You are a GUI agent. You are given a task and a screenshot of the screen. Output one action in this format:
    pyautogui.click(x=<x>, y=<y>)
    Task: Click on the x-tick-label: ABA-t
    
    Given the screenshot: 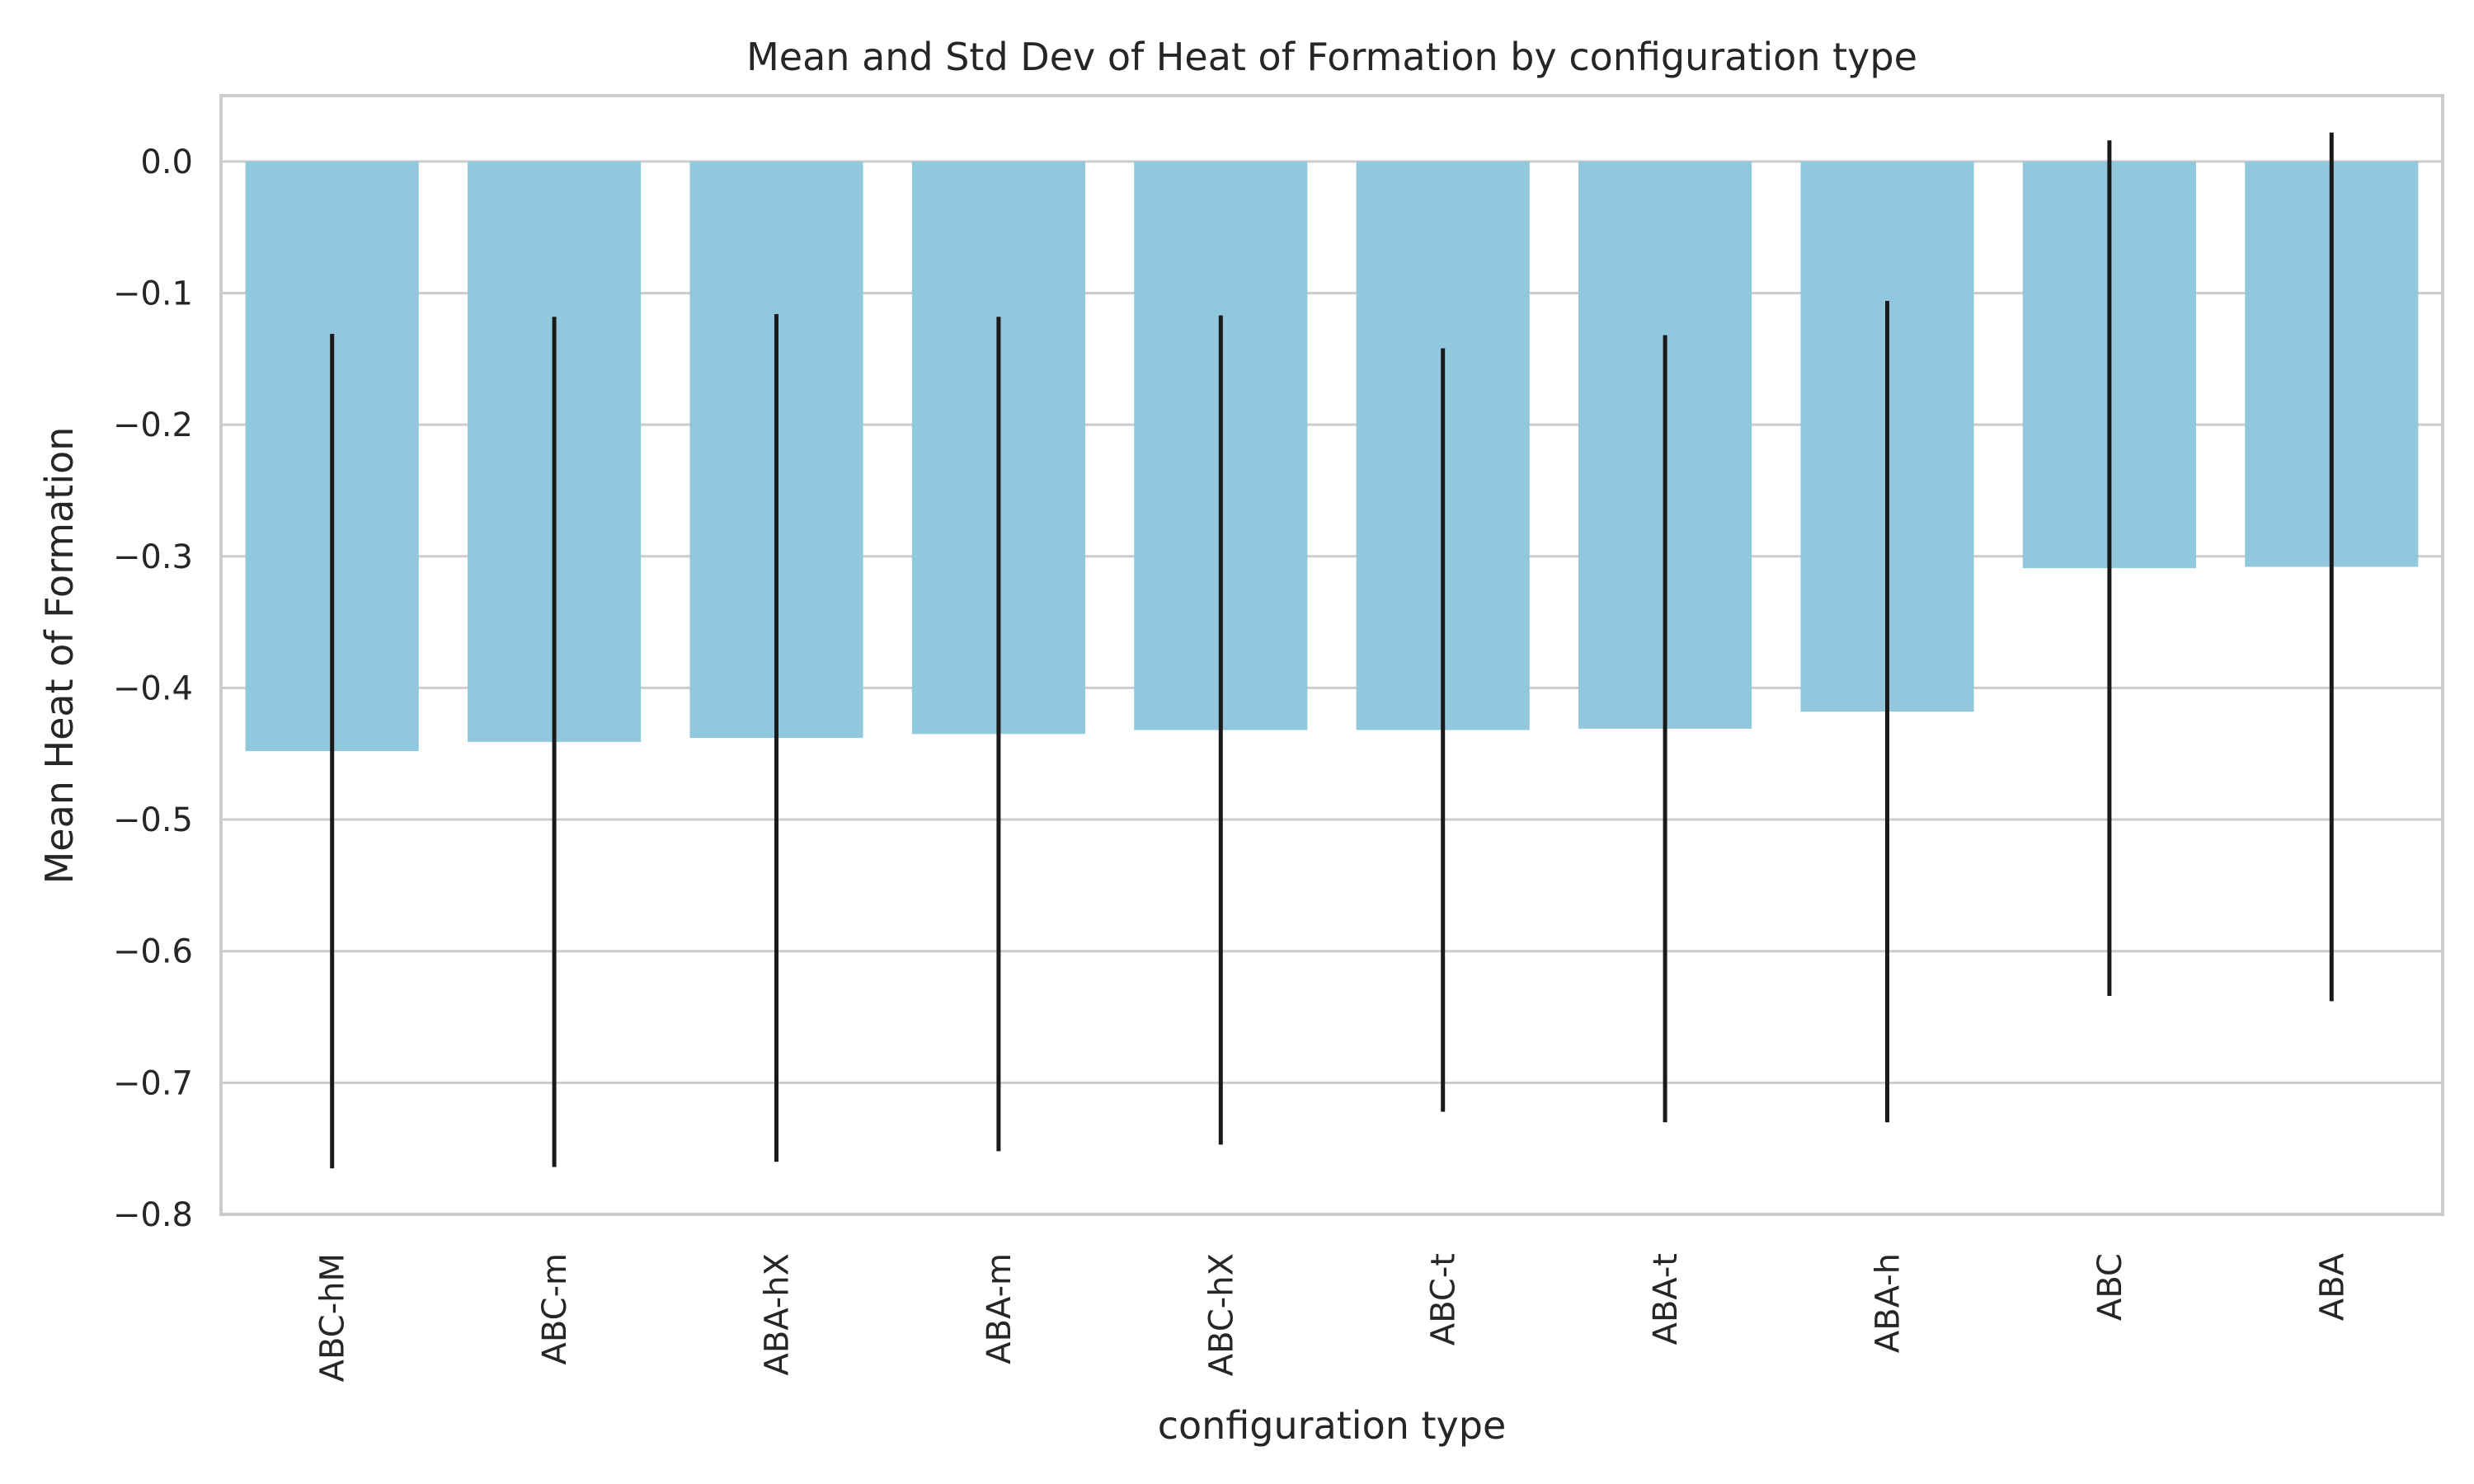 What is the action you would take?
    pyautogui.click(x=1666, y=1299)
    